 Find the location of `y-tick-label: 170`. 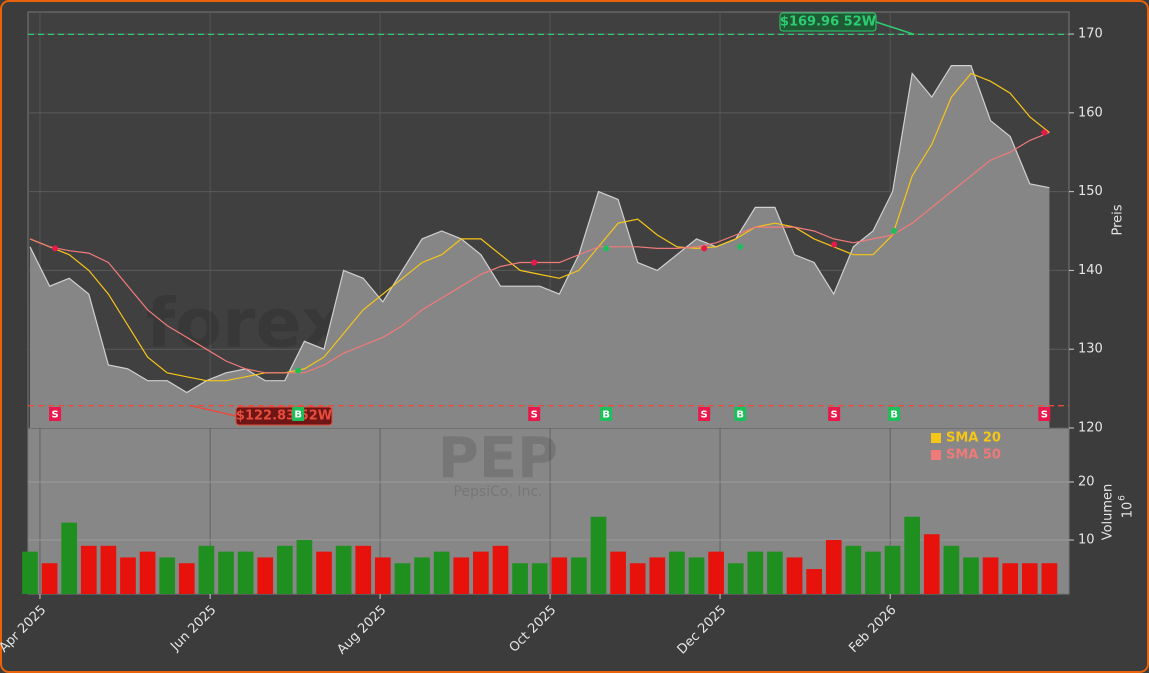

y-tick-label: 170 is located at coordinates (1090, 34).